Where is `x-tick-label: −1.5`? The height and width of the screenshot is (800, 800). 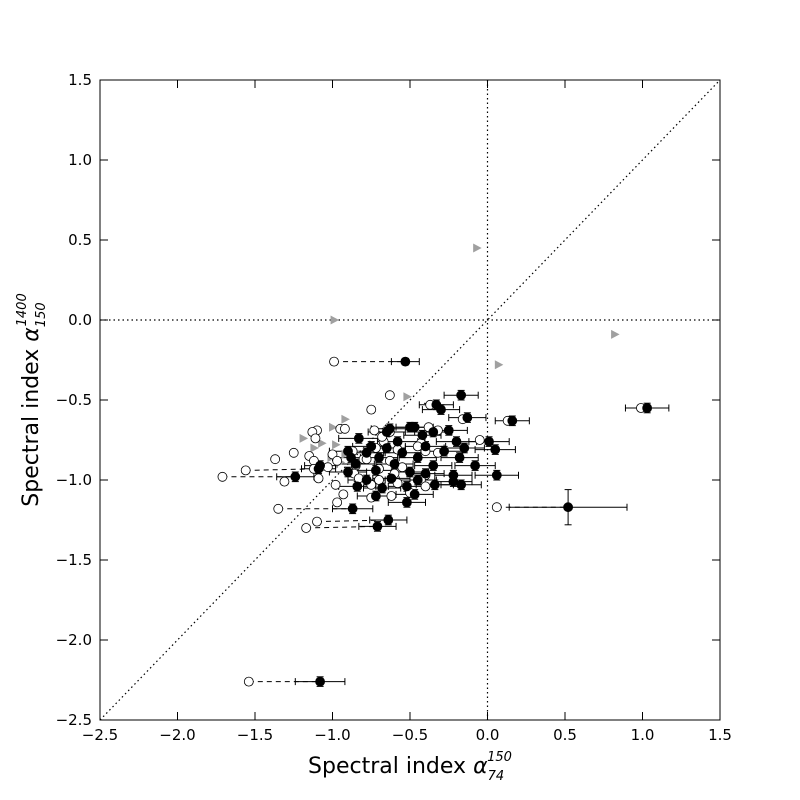 x-tick-label: −1.5 is located at coordinates (255, 735).